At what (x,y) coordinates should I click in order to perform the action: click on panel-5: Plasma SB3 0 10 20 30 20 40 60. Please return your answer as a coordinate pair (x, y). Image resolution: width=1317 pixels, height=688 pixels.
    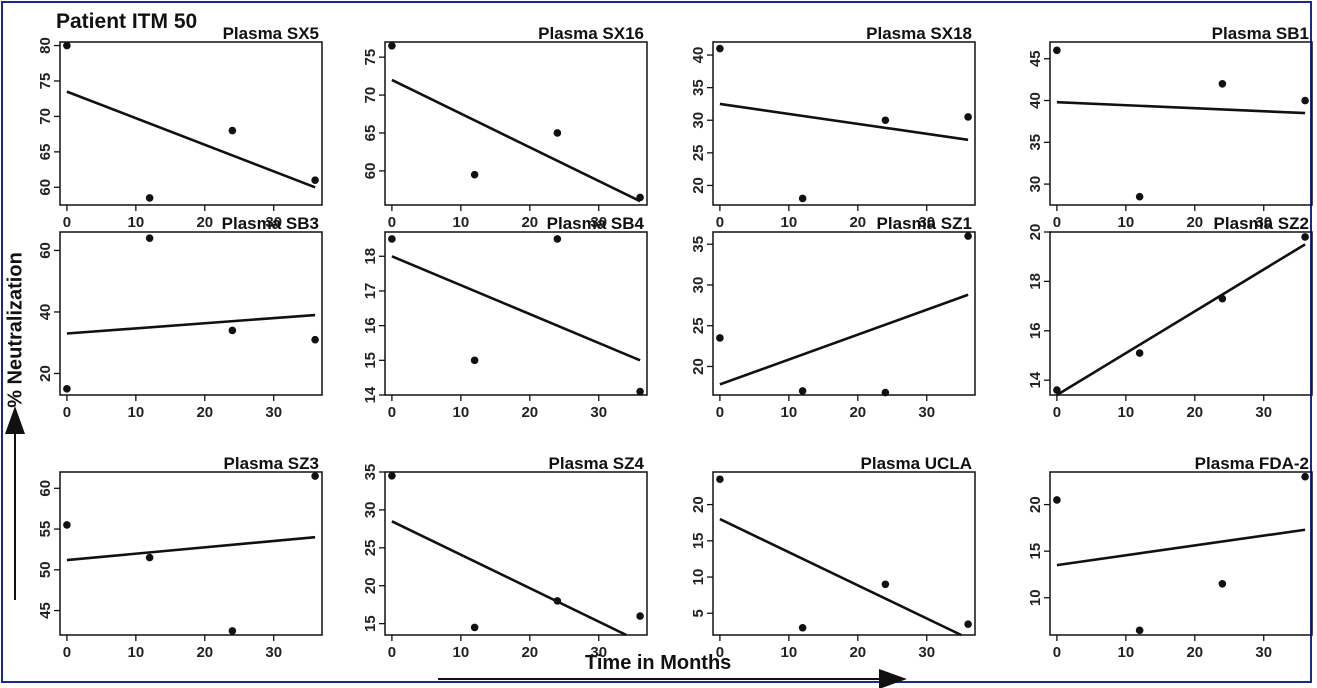
    Looking at the image, I should click on (180, 317).